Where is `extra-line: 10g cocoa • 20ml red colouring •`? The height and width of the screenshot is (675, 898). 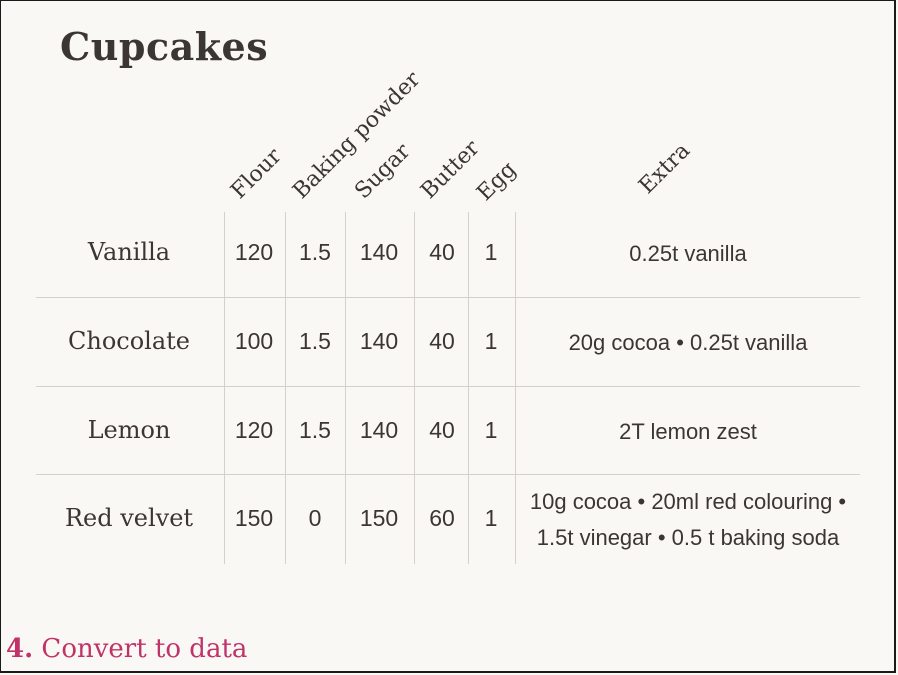
extra-line: 10g cocoa • 20ml red colouring • is located at coordinates (688, 501).